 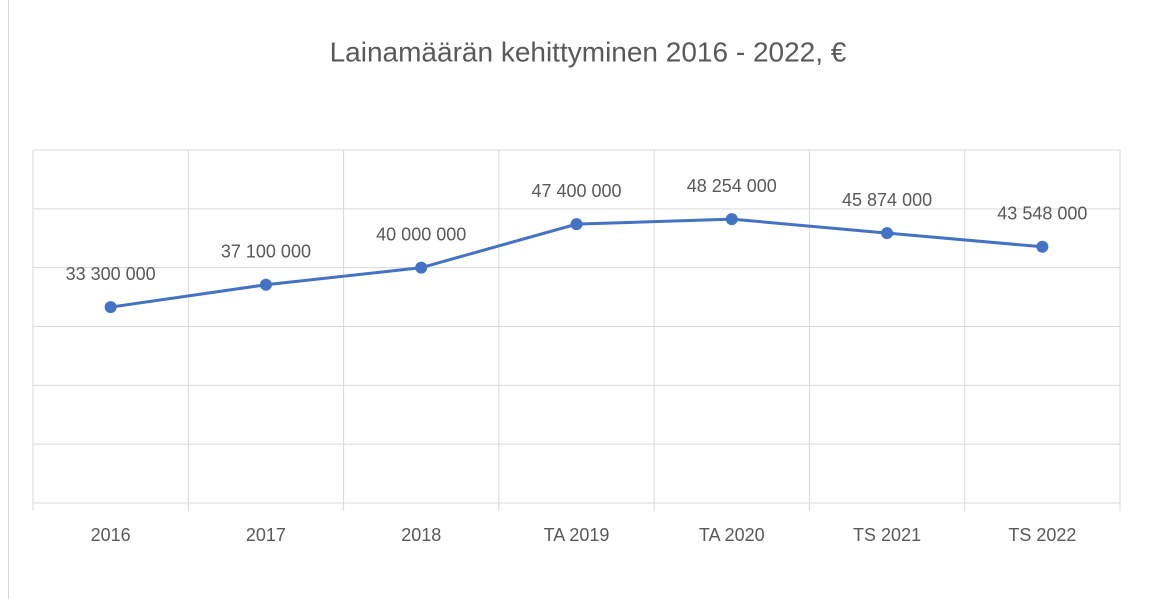 What do you see at coordinates (887, 200) in the screenshot?
I see `data-label: 45 874 000` at bounding box center [887, 200].